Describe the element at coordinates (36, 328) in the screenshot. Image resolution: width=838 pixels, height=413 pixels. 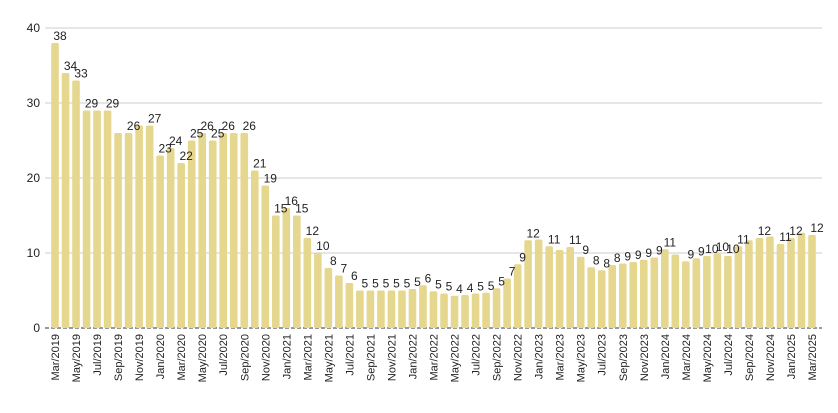
I see `y-tick-label: 0` at that location.